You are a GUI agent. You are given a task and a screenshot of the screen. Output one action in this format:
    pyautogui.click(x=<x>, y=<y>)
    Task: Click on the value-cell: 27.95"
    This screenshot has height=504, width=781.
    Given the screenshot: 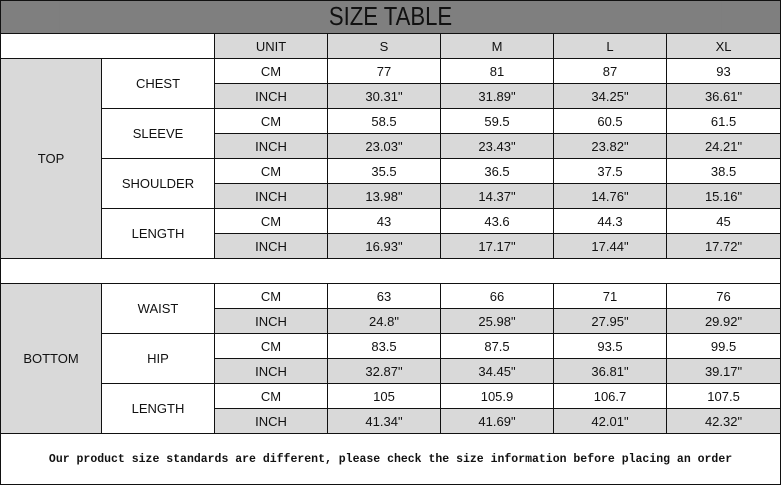 What is the action you would take?
    pyautogui.click(x=610, y=321)
    